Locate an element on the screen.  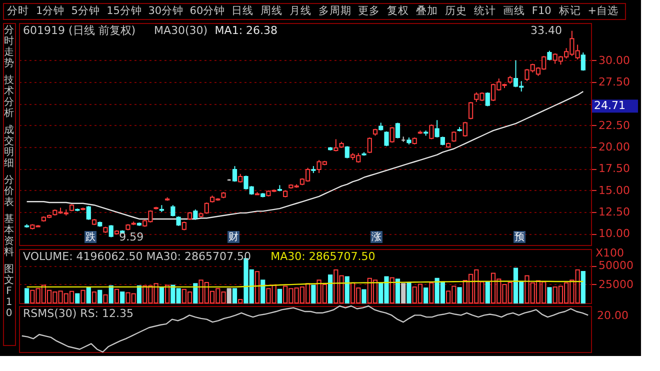
y-tick-label: 12.50 is located at coordinates (614, 212).